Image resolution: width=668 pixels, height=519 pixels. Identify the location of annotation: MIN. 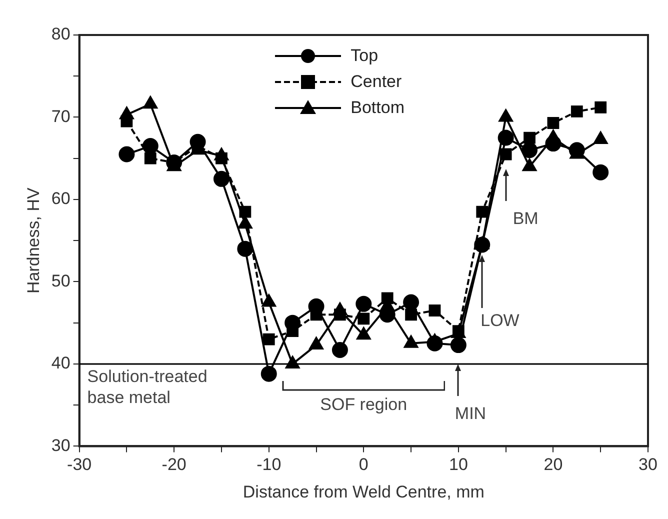
(470, 414).